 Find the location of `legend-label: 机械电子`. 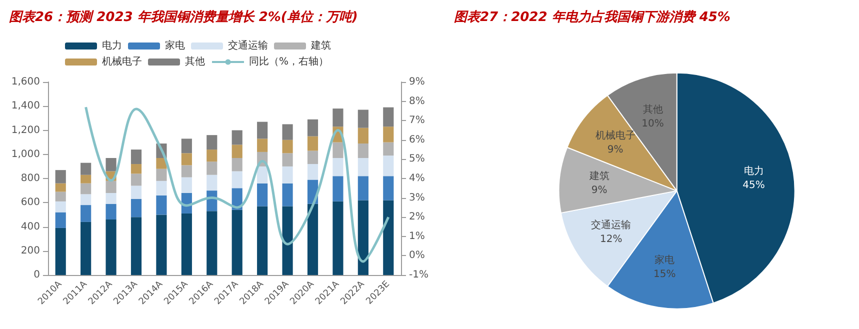

legend-label: 机械电子 is located at coordinates (122, 62).